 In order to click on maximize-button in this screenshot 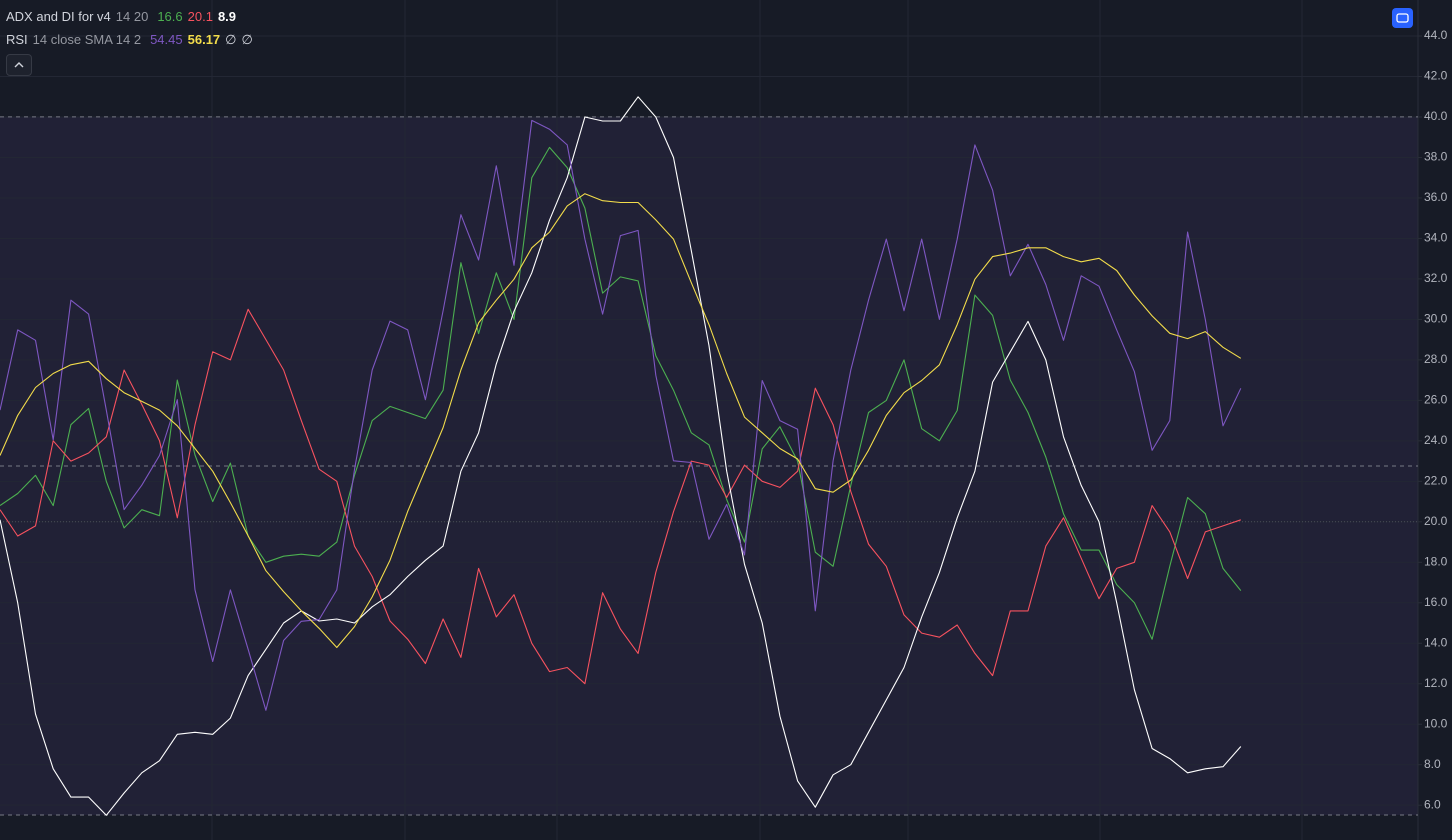, I will do `click(1402, 18)`.